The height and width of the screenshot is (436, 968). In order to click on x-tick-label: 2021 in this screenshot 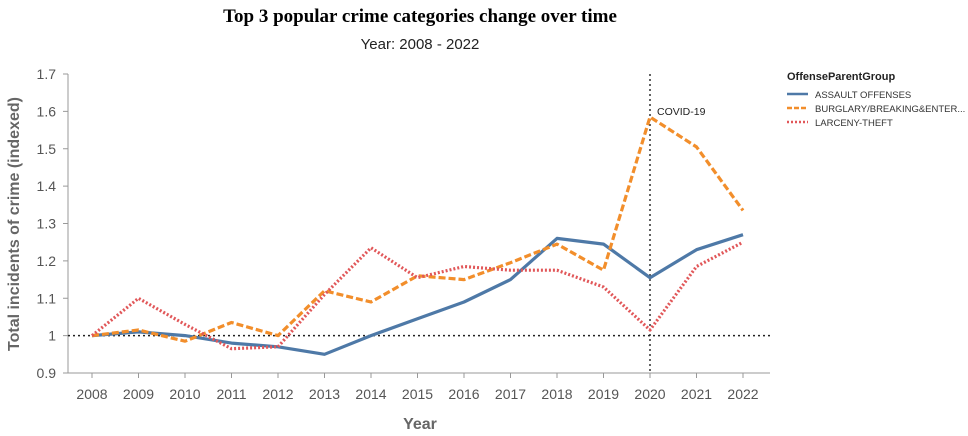, I will do `click(696, 394)`.